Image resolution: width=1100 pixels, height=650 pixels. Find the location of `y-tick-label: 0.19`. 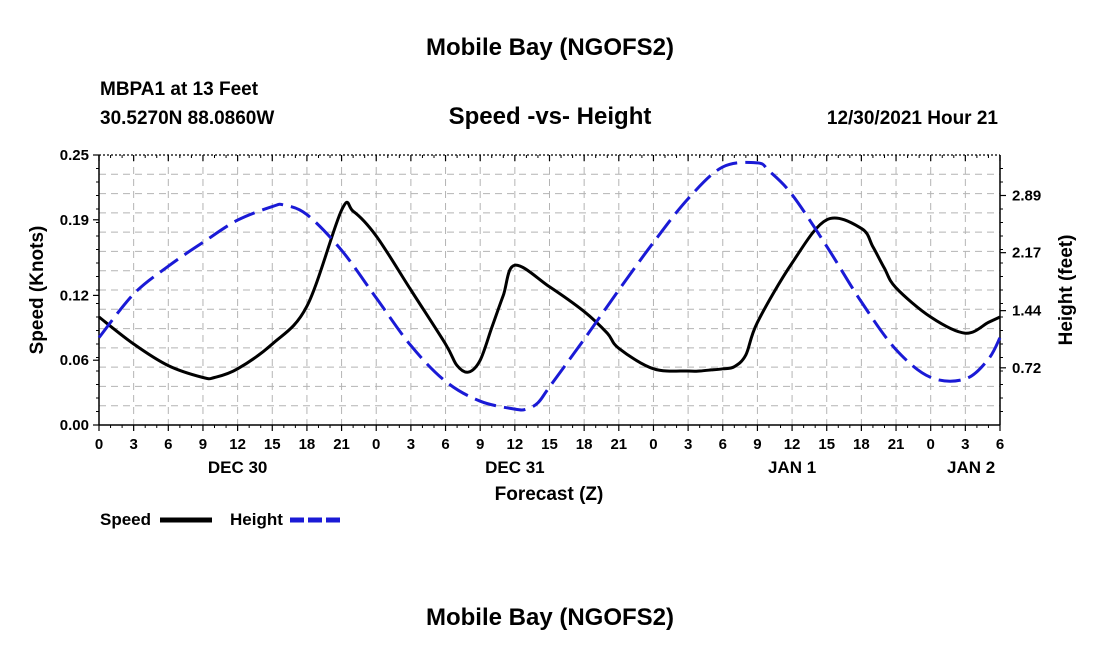

y-tick-label: 0.19 is located at coordinates (74, 220).